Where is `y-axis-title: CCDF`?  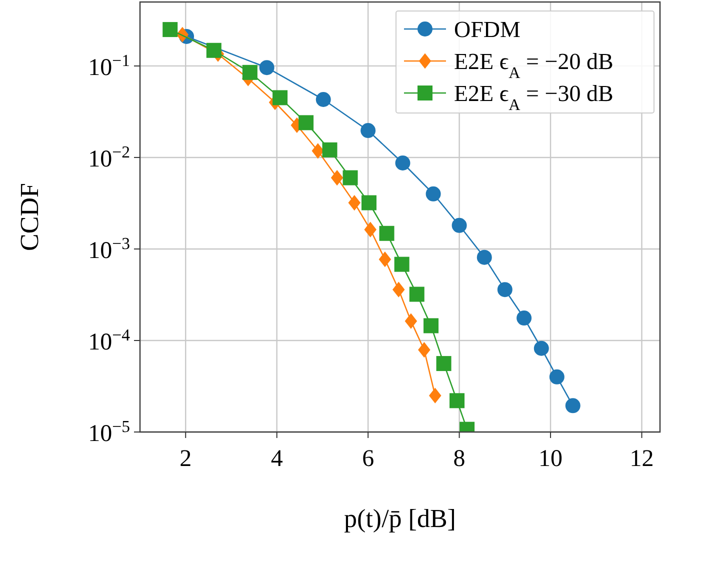
y-axis-title: CCDF is located at coordinates (29, 217).